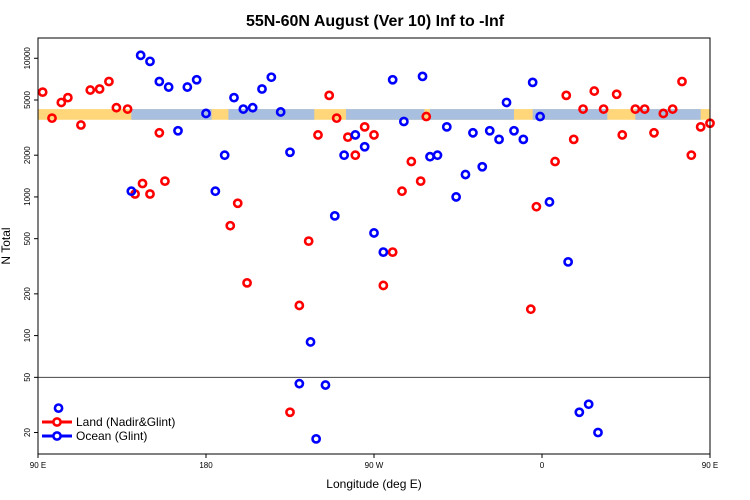 The height and width of the screenshot is (500, 750). I want to click on chart-title: 55N-60N August (Ver 10) Inf to -Inf, so click(375, 21).